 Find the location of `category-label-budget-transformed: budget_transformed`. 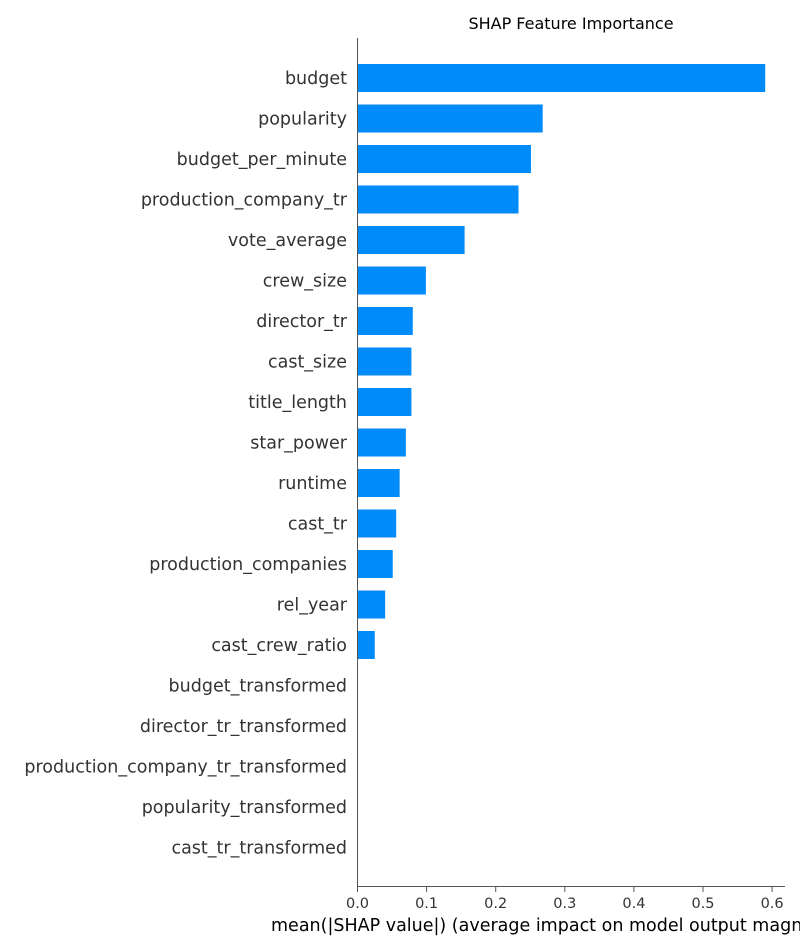

category-label-budget-transformed: budget_transformed is located at coordinates (258, 687).